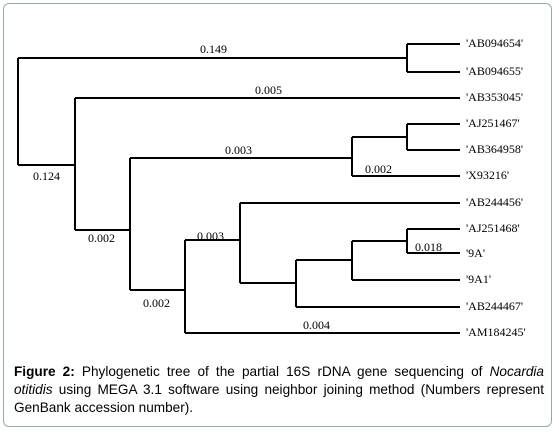  Describe the element at coordinates (493, 228) in the screenshot. I see `leaf-label: 'AJ251468'` at that location.